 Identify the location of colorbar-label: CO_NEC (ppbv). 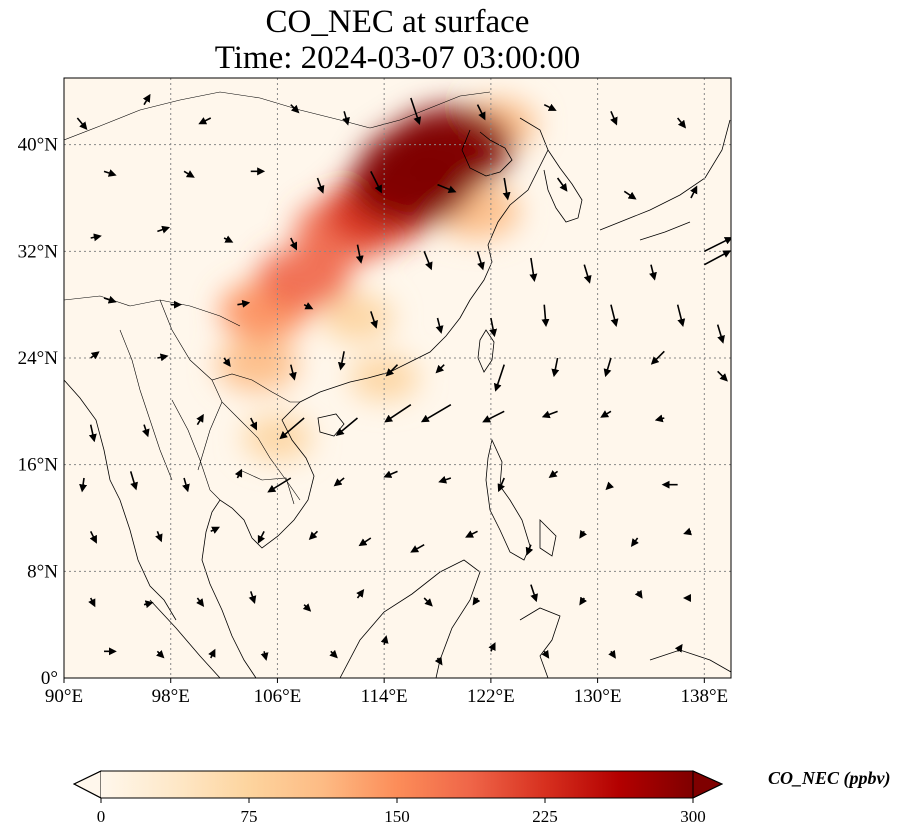
(829, 778).